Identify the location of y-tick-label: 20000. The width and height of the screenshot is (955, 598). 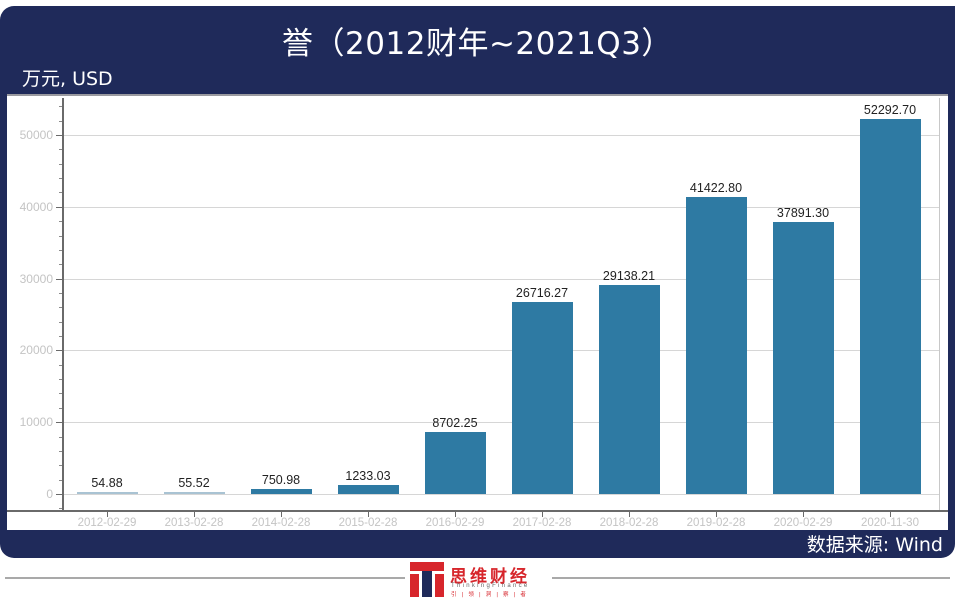
(36, 350).